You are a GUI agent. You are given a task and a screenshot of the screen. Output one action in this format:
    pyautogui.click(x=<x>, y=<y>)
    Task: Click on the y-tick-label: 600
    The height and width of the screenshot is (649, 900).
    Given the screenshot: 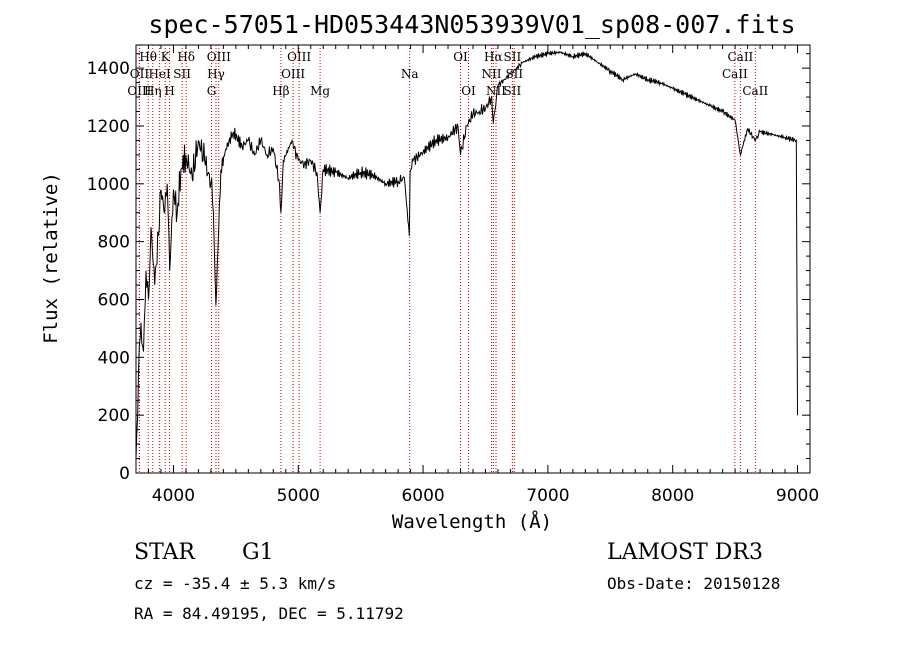 What is the action you would take?
    pyautogui.click(x=114, y=300)
    